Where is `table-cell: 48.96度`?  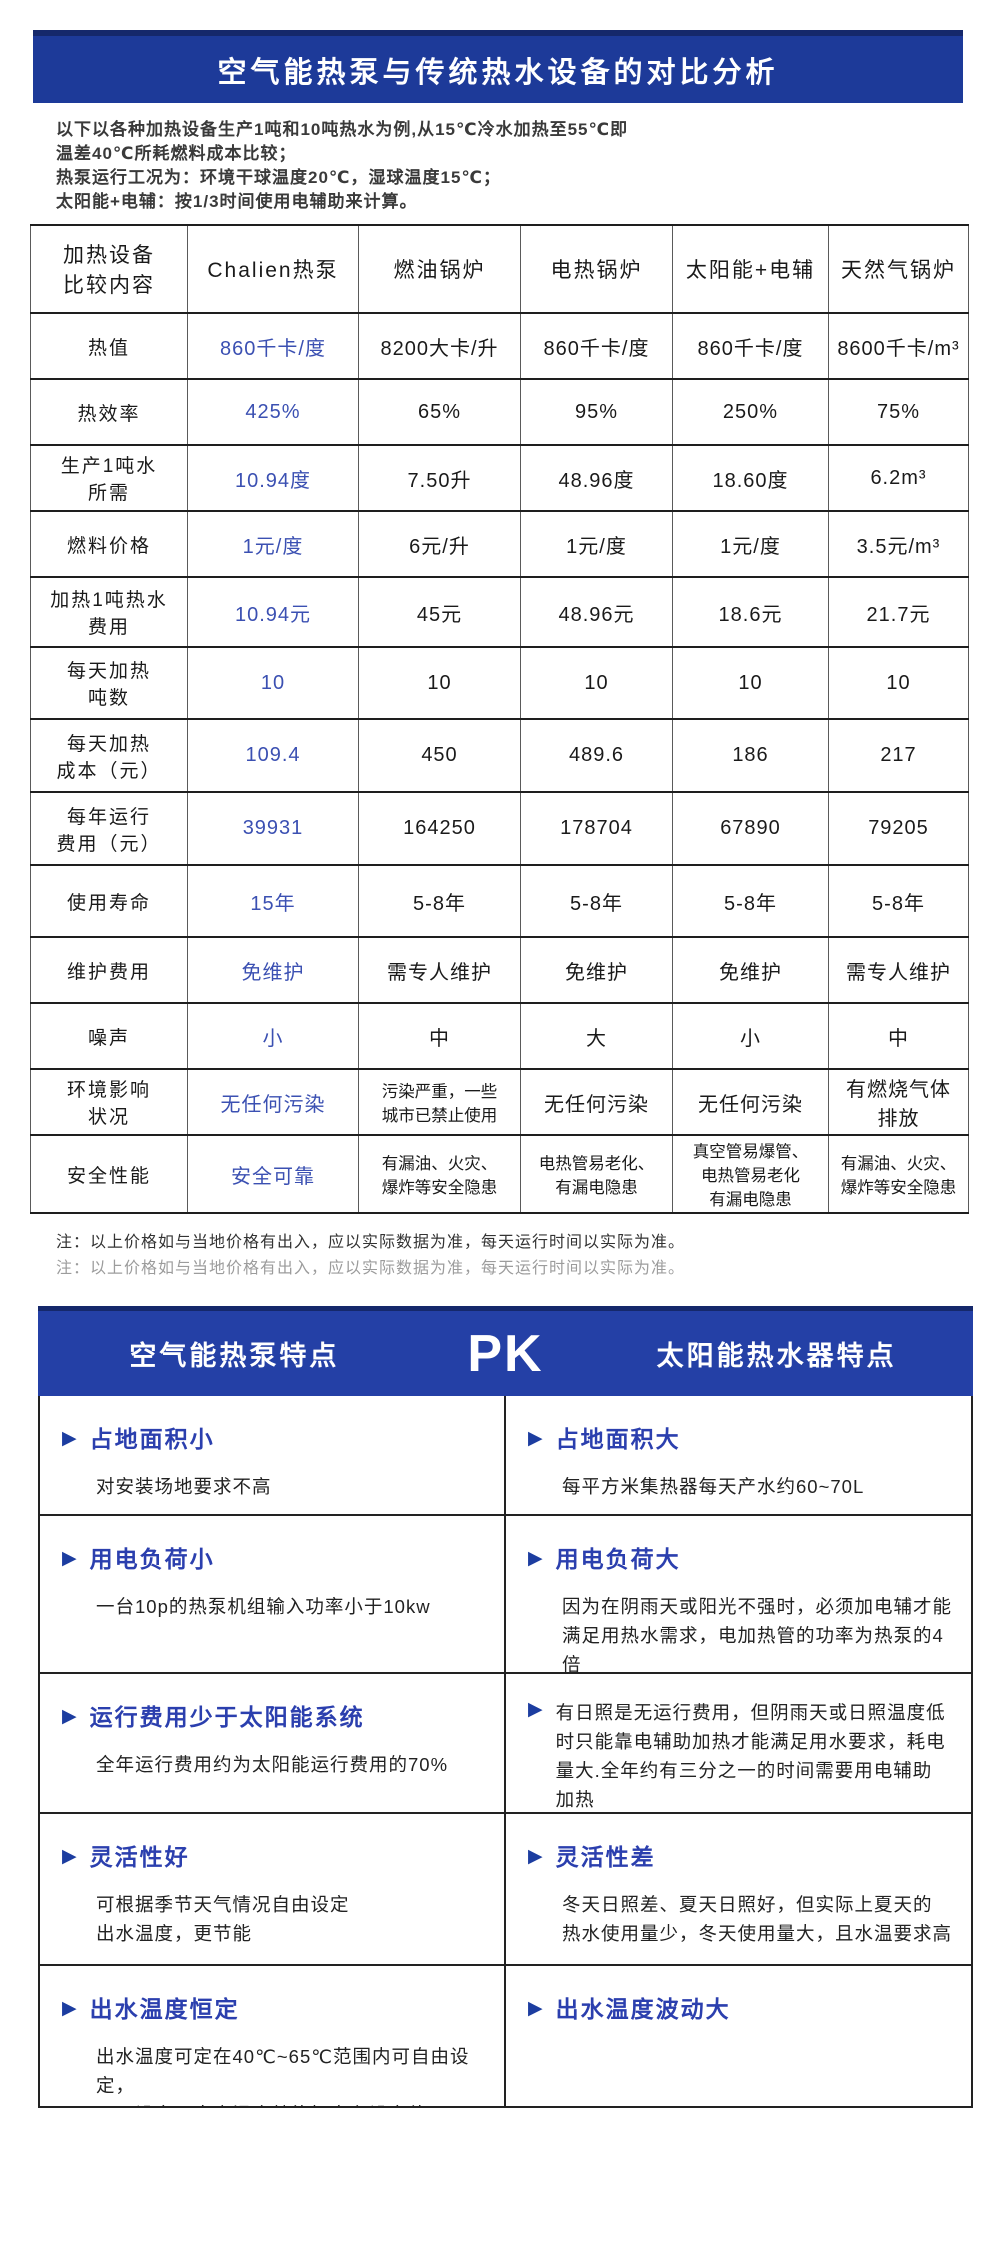
table-cell: 48.96度 is located at coordinates (596, 478).